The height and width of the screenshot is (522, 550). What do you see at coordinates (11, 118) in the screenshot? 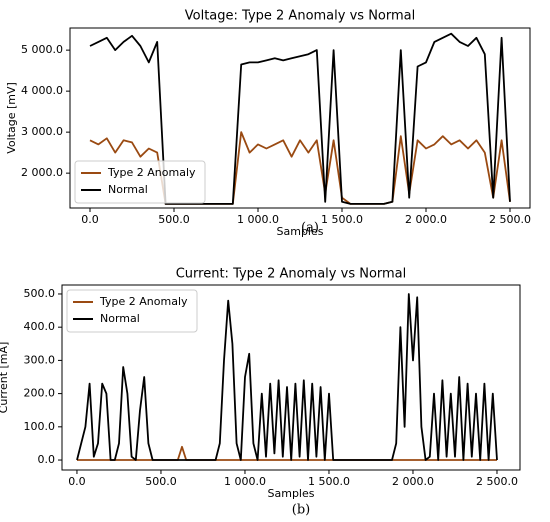
I see `y-axis-label: Voltage [mV]` at bounding box center [11, 118].